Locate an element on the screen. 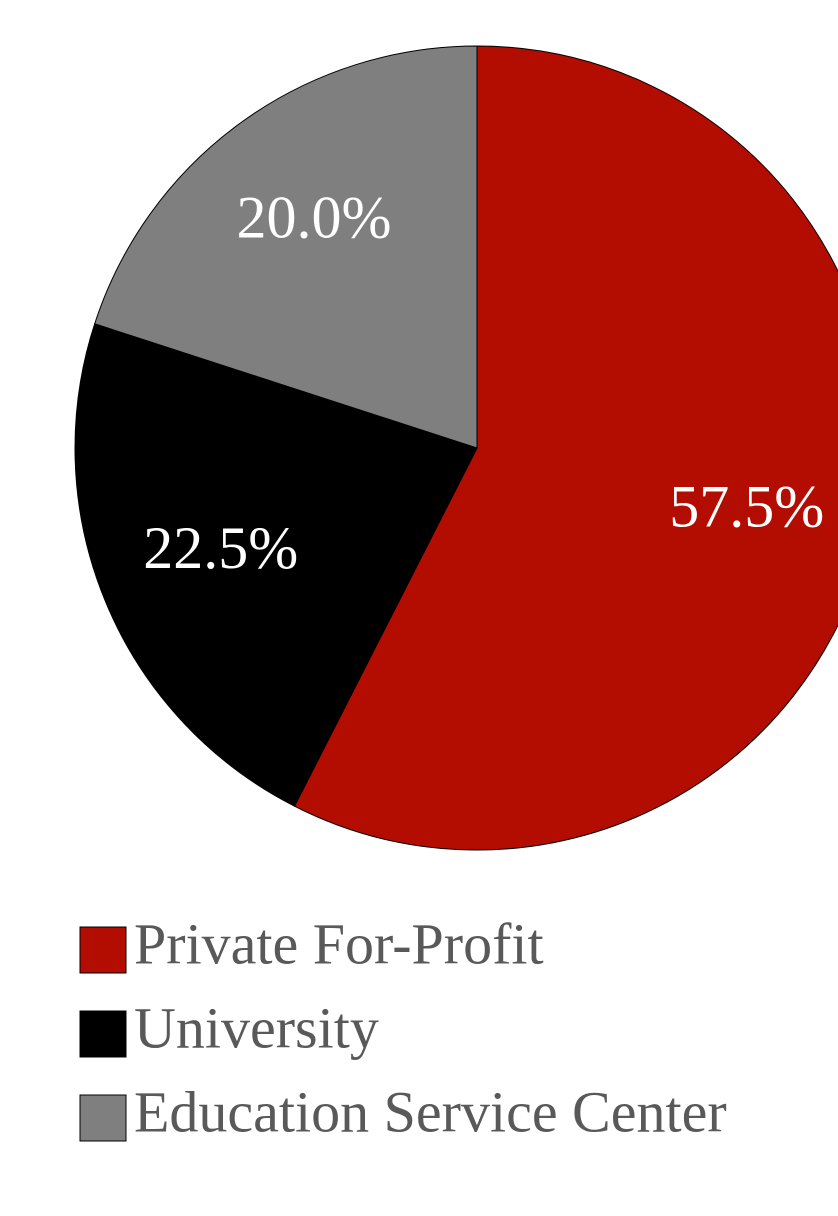  legend-label: Private For-Profit is located at coordinates (339, 943).